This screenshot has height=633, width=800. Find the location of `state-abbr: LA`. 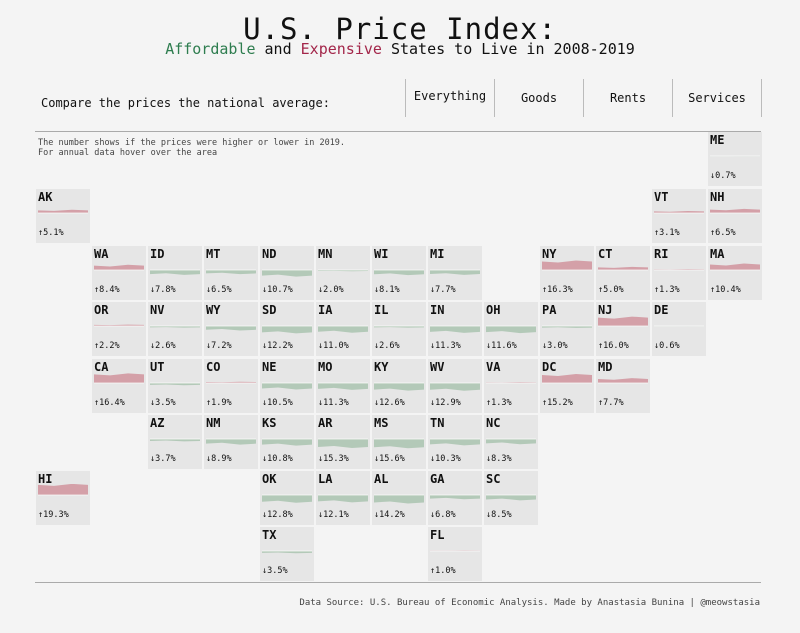

state-abbr: LA is located at coordinates (325, 479).